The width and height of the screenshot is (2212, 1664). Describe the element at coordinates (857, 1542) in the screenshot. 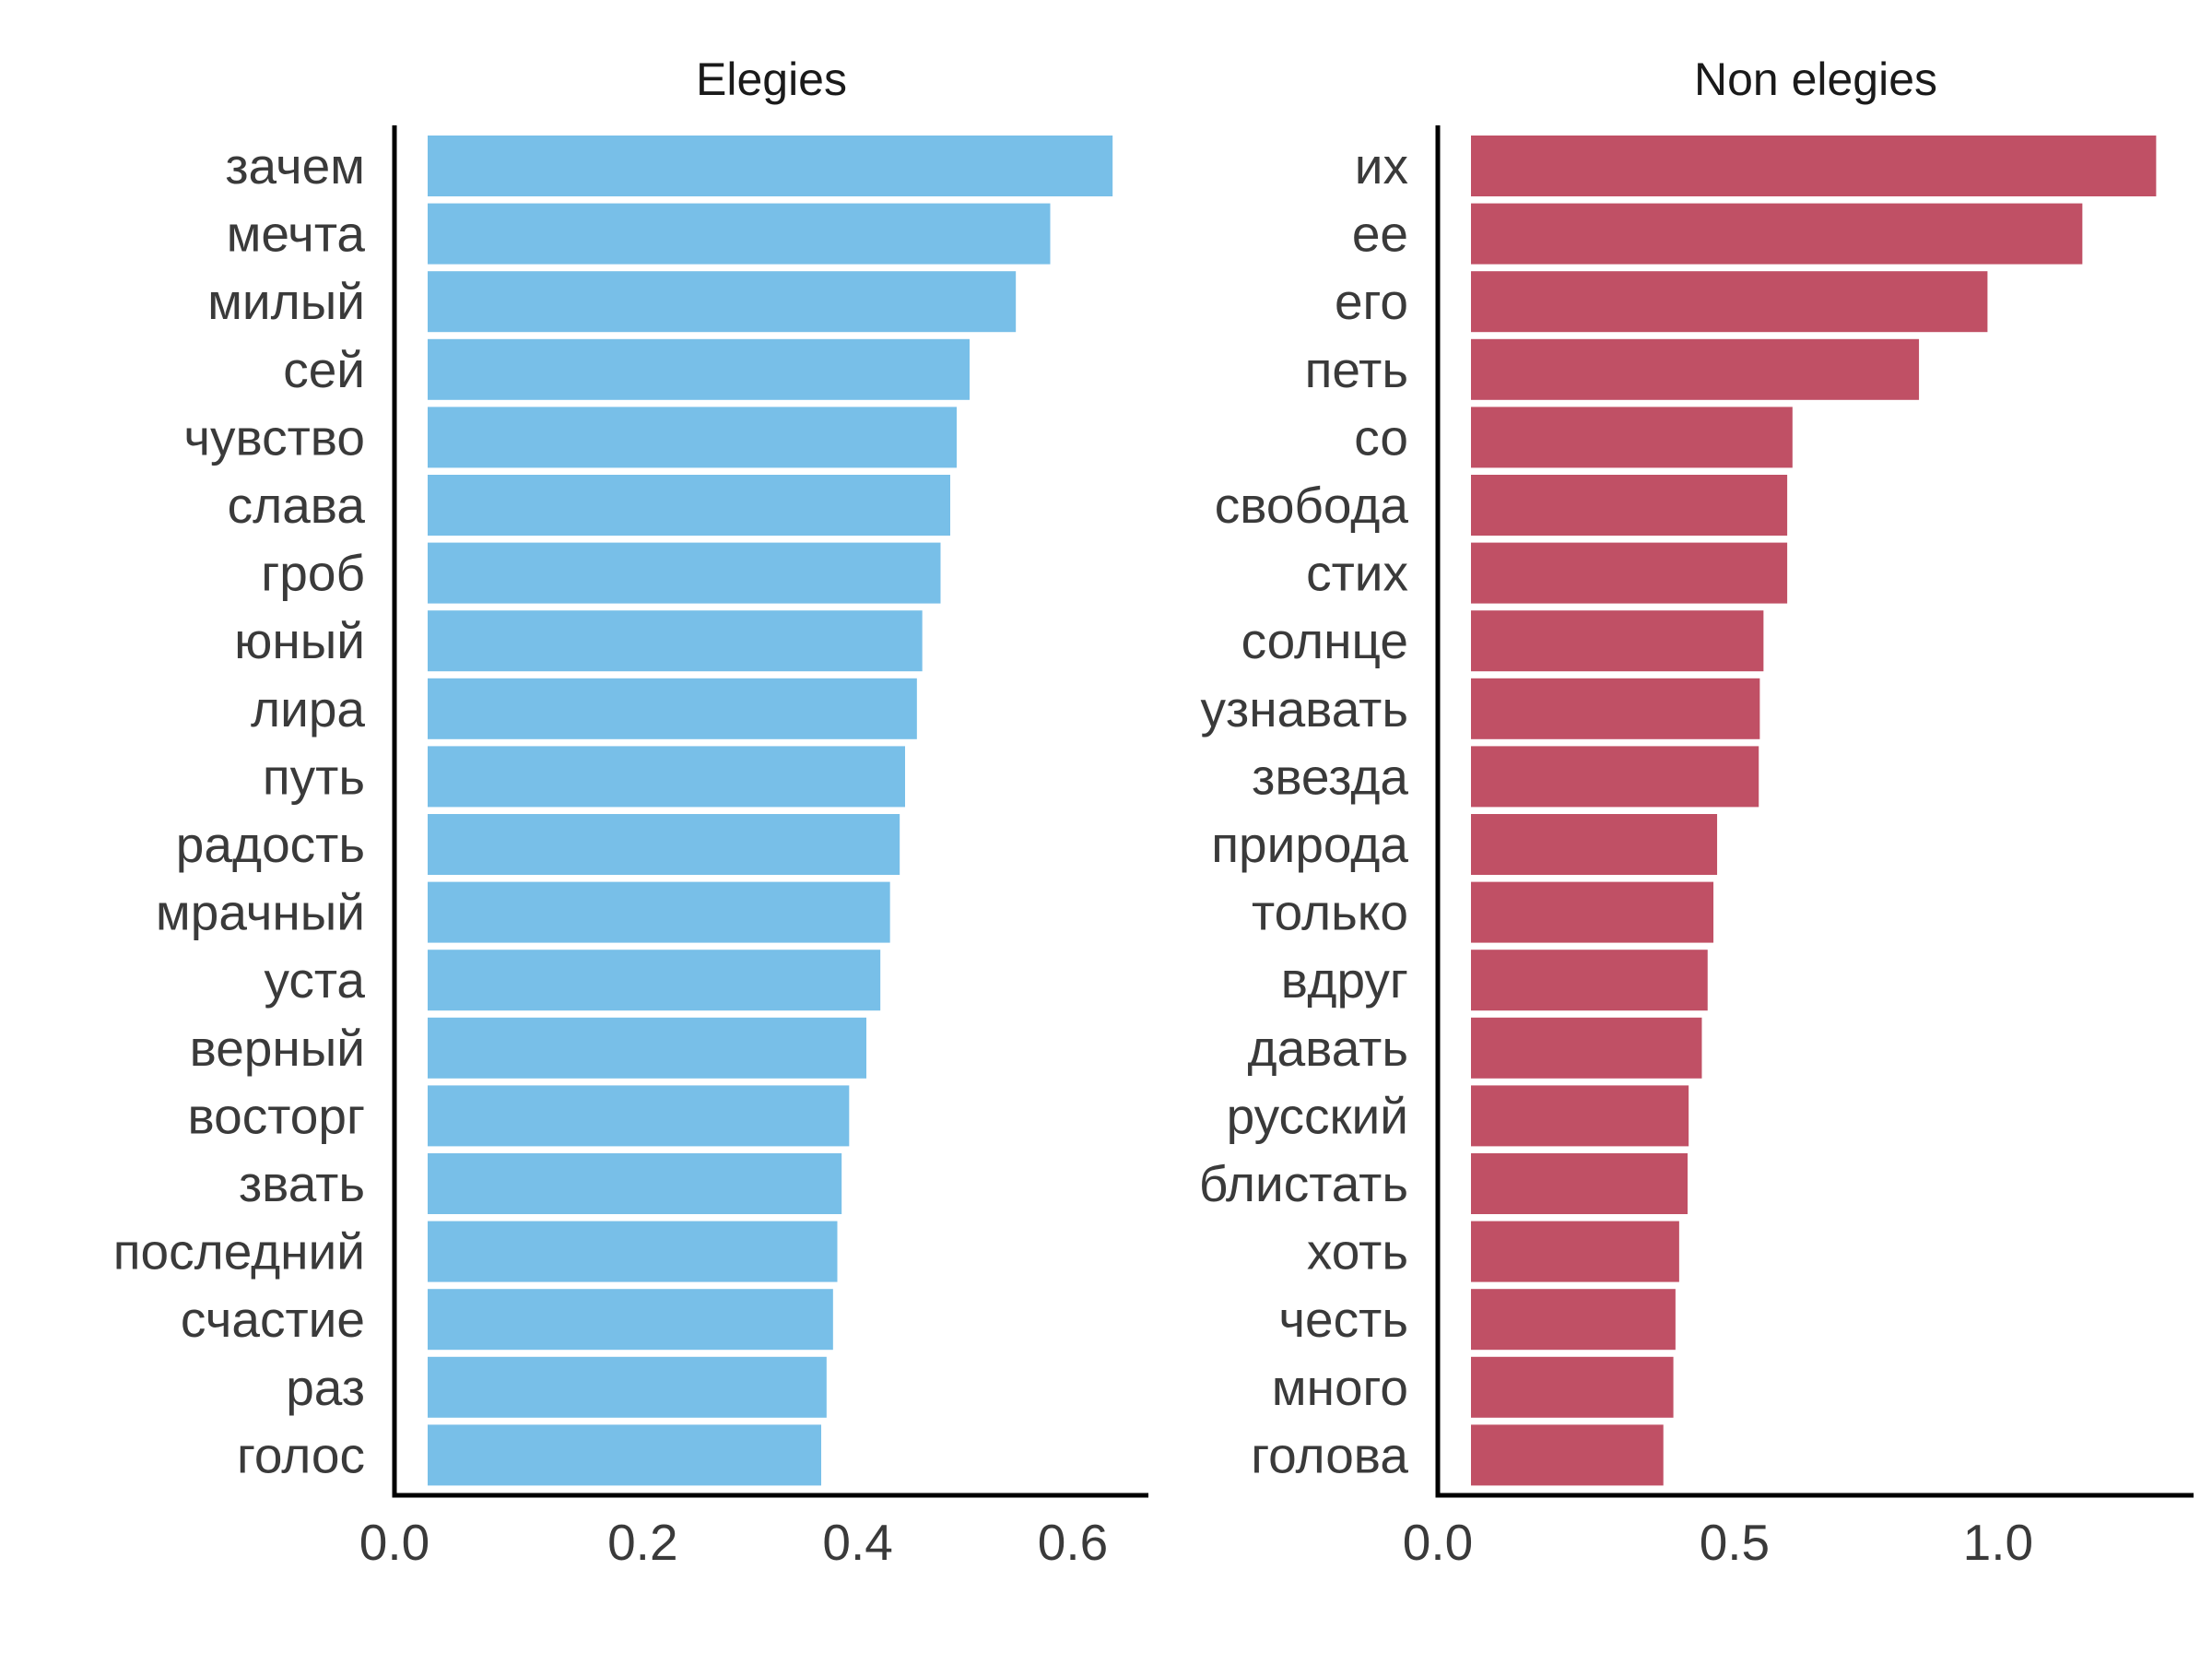

I see `x-tick-label-elegies-3: 0.4` at that location.